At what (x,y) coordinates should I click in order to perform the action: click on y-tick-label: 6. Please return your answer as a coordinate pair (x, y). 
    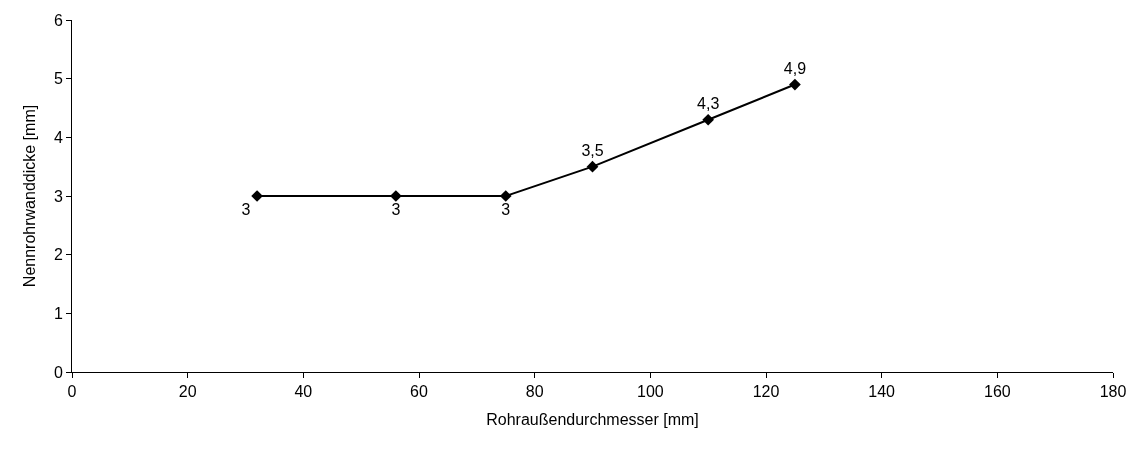
    Looking at the image, I should click on (58, 20).